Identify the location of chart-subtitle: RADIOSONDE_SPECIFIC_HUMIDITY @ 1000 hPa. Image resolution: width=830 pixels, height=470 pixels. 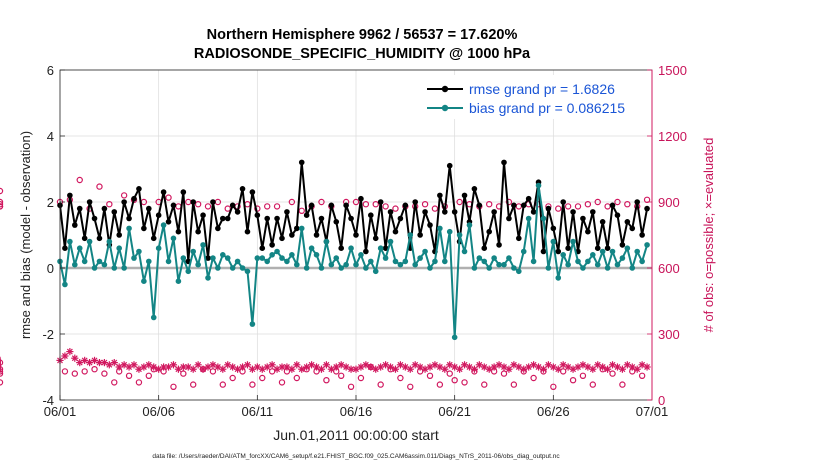
(362, 54).